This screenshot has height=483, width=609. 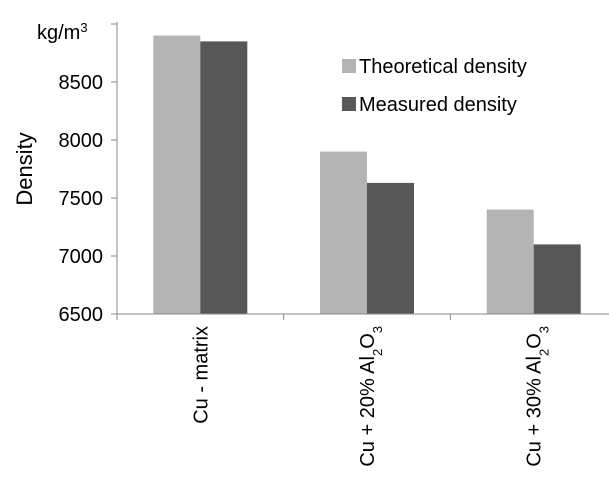 I want to click on y-tick-label-2: 7500, so click(x=81, y=199).